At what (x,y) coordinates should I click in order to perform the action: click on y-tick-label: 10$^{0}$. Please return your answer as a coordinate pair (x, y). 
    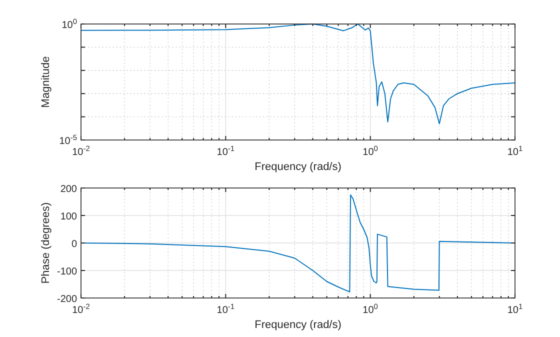
    Looking at the image, I should click on (69, 23).